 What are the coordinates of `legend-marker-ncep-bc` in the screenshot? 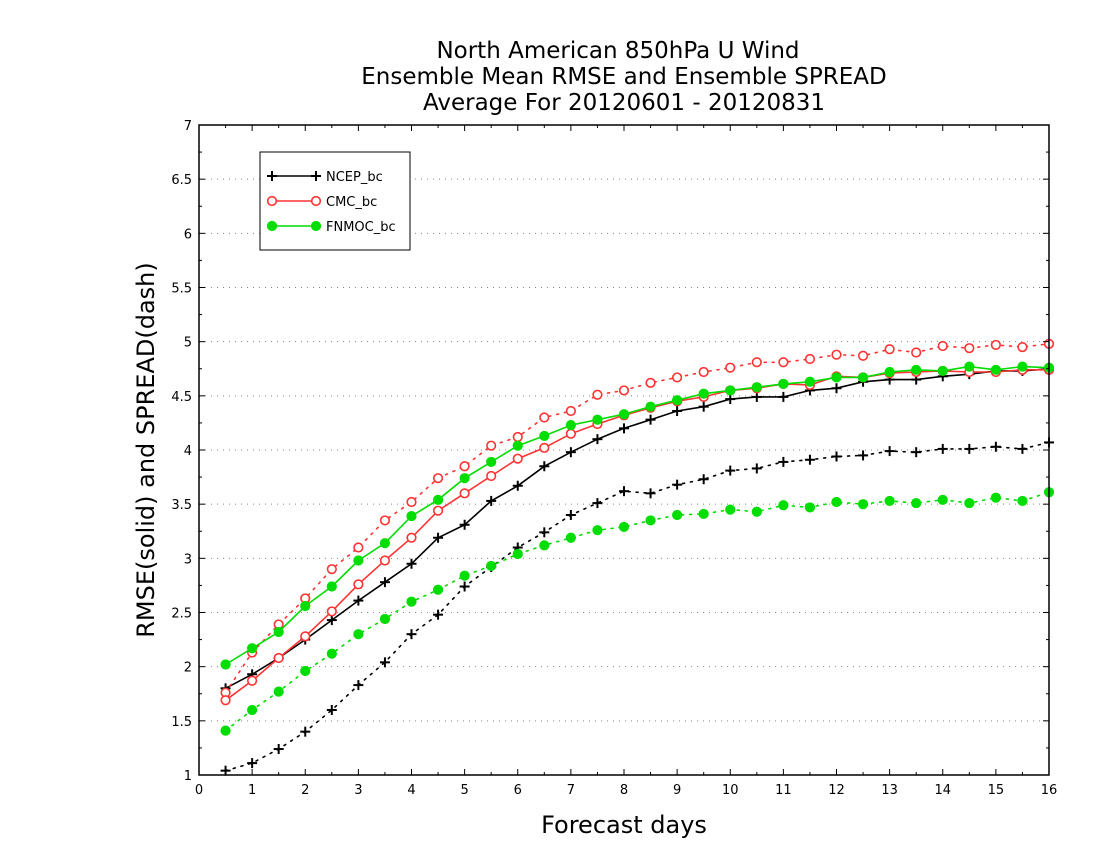 It's located at (316, 176).